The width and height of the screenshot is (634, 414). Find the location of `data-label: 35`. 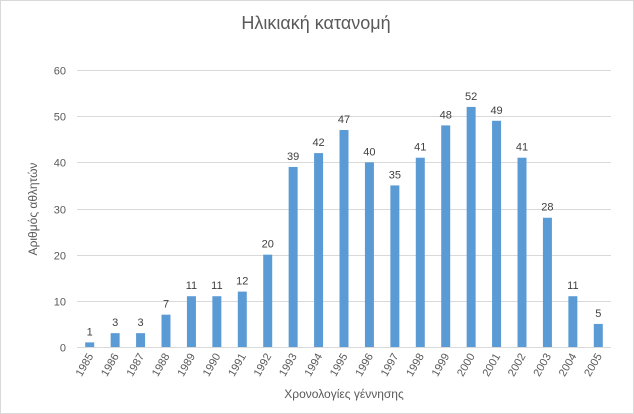

data-label: 35 is located at coordinates (395, 175).